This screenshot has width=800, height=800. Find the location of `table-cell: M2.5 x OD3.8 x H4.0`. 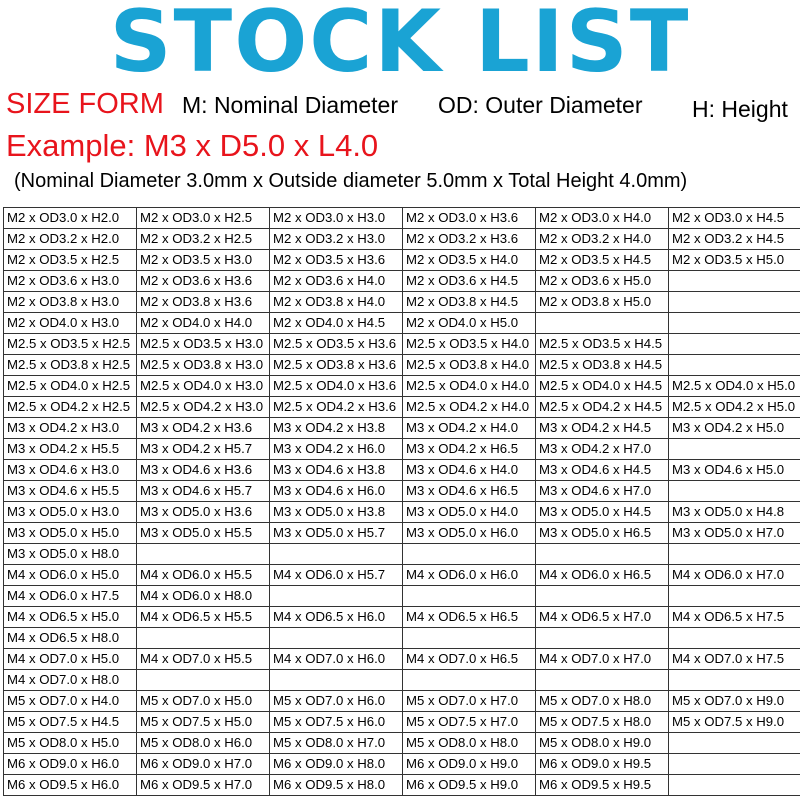

table-cell: M2.5 x OD3.8 x H4.0 is located at coordinates (469, 365).